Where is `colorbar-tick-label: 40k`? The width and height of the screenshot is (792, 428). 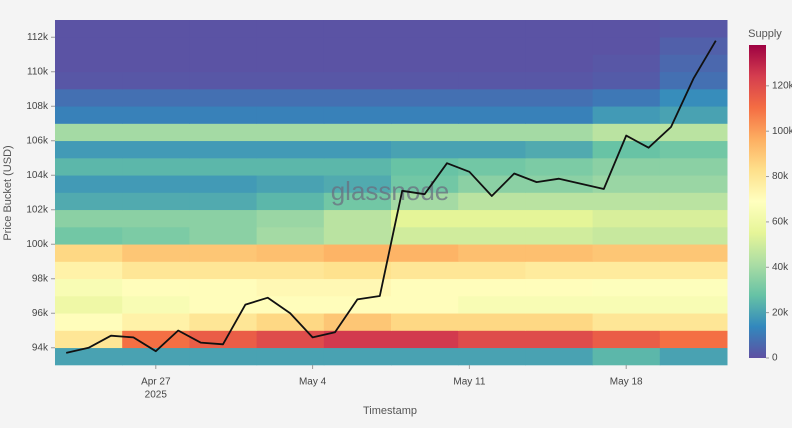 colorbar-tick-label: 40k is located at coordinates (780, 267).